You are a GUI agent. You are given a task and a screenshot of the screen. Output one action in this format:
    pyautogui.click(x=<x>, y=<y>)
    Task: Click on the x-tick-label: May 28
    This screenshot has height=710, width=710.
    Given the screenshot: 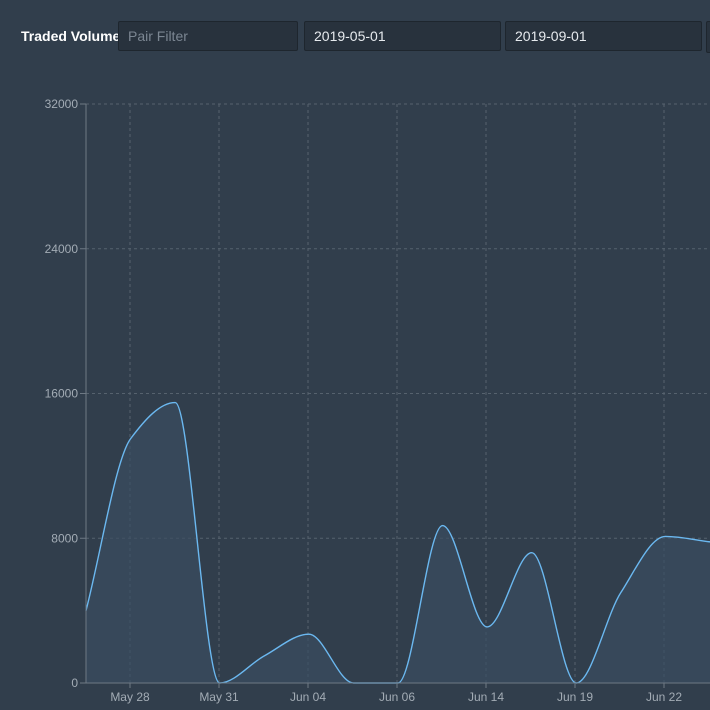 What is the action you would take?
    pyautogui.click(x=130, y=697)
    